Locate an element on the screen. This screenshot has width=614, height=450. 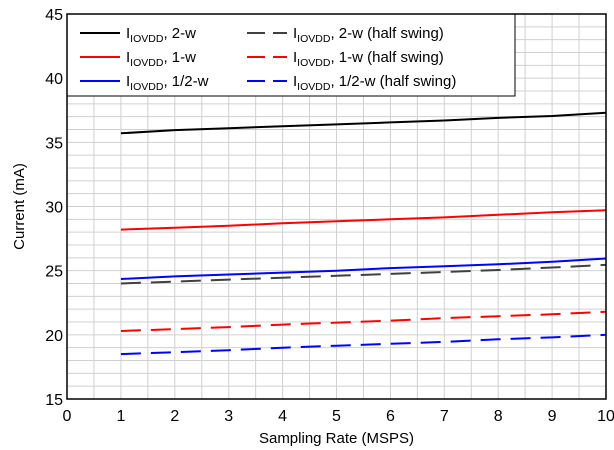
y-tick-label: 35 is located at coordinates (54, 143).